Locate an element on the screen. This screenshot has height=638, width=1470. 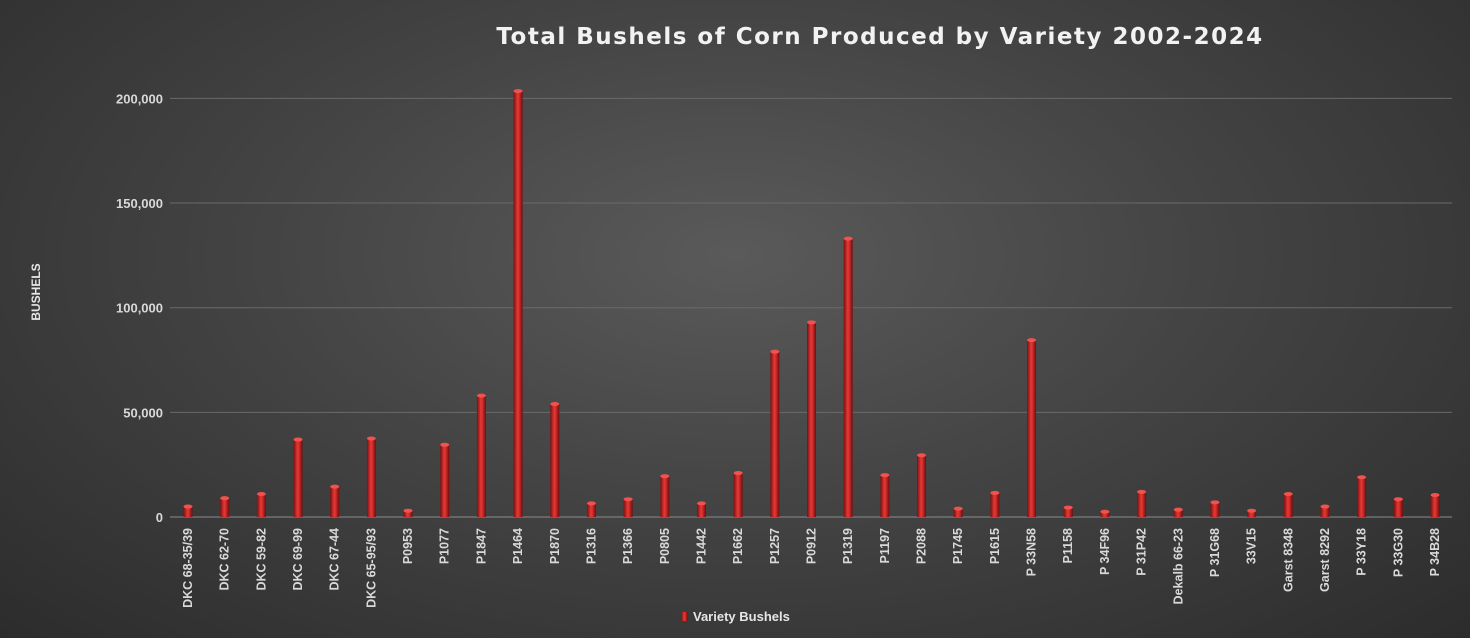
y-tick-label: 150,000 is located at coordinates (139, 203).